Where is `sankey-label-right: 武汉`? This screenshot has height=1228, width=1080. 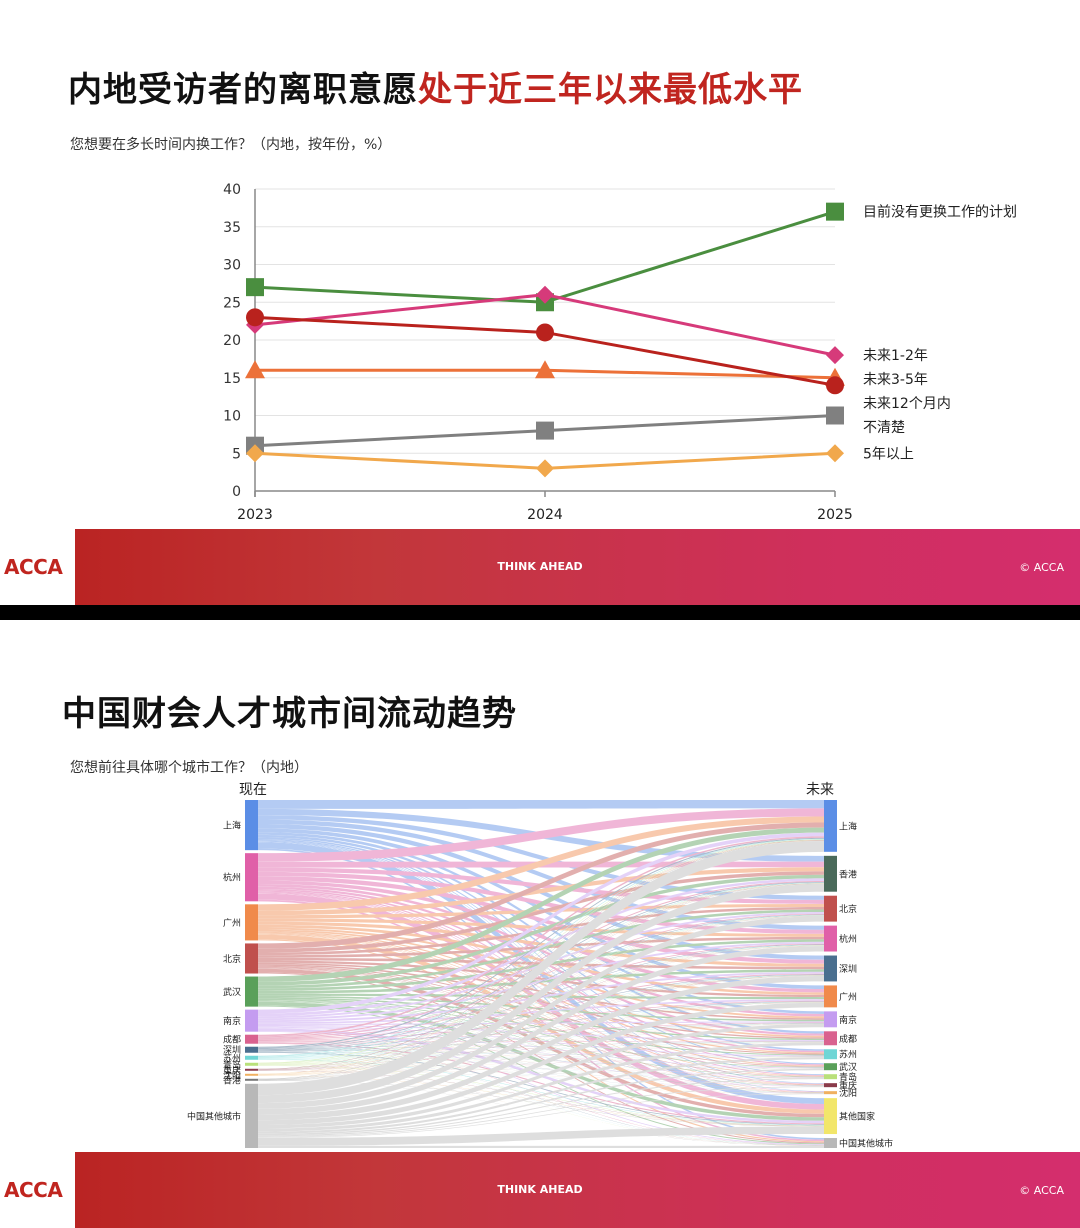 sankey-label-right: 武汉 is located at coordinates (848, 1067).